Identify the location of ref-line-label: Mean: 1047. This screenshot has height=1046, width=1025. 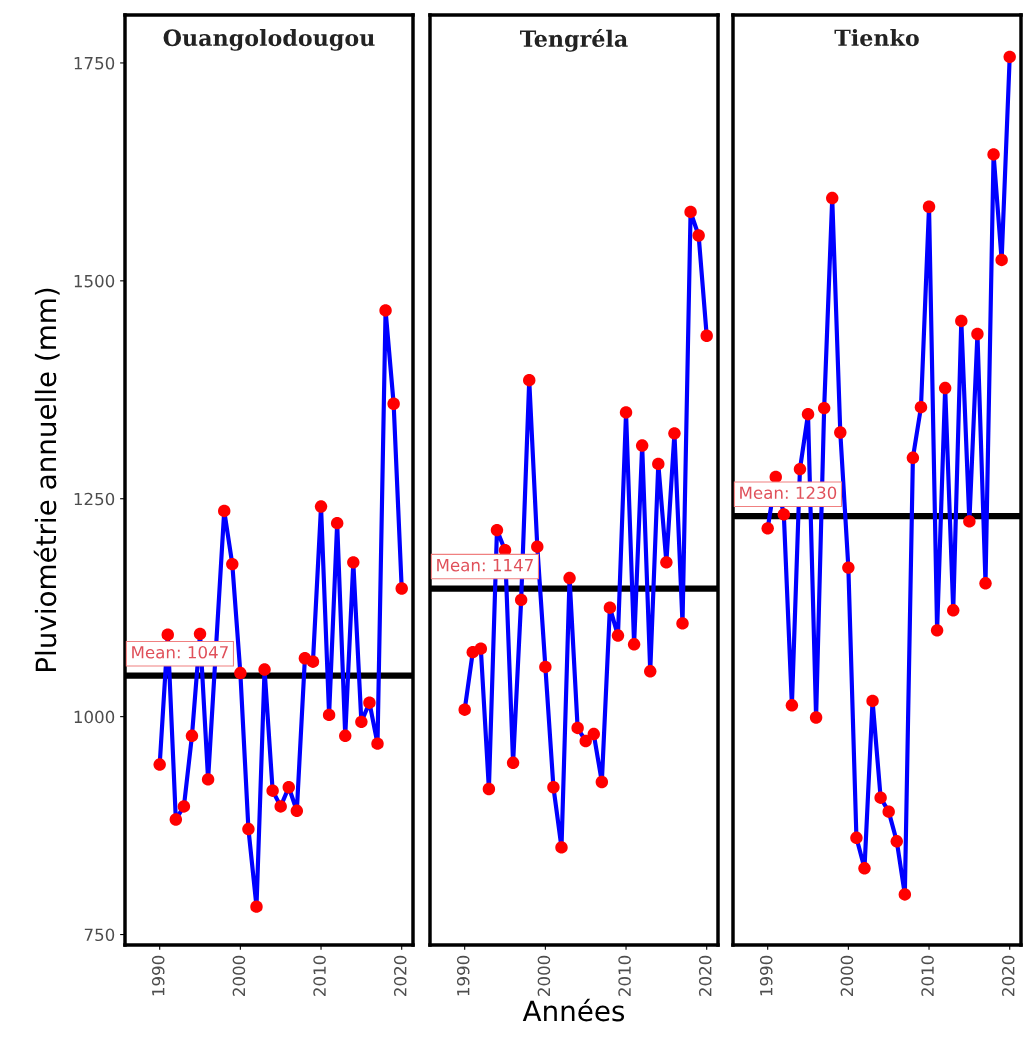
(180, 652).